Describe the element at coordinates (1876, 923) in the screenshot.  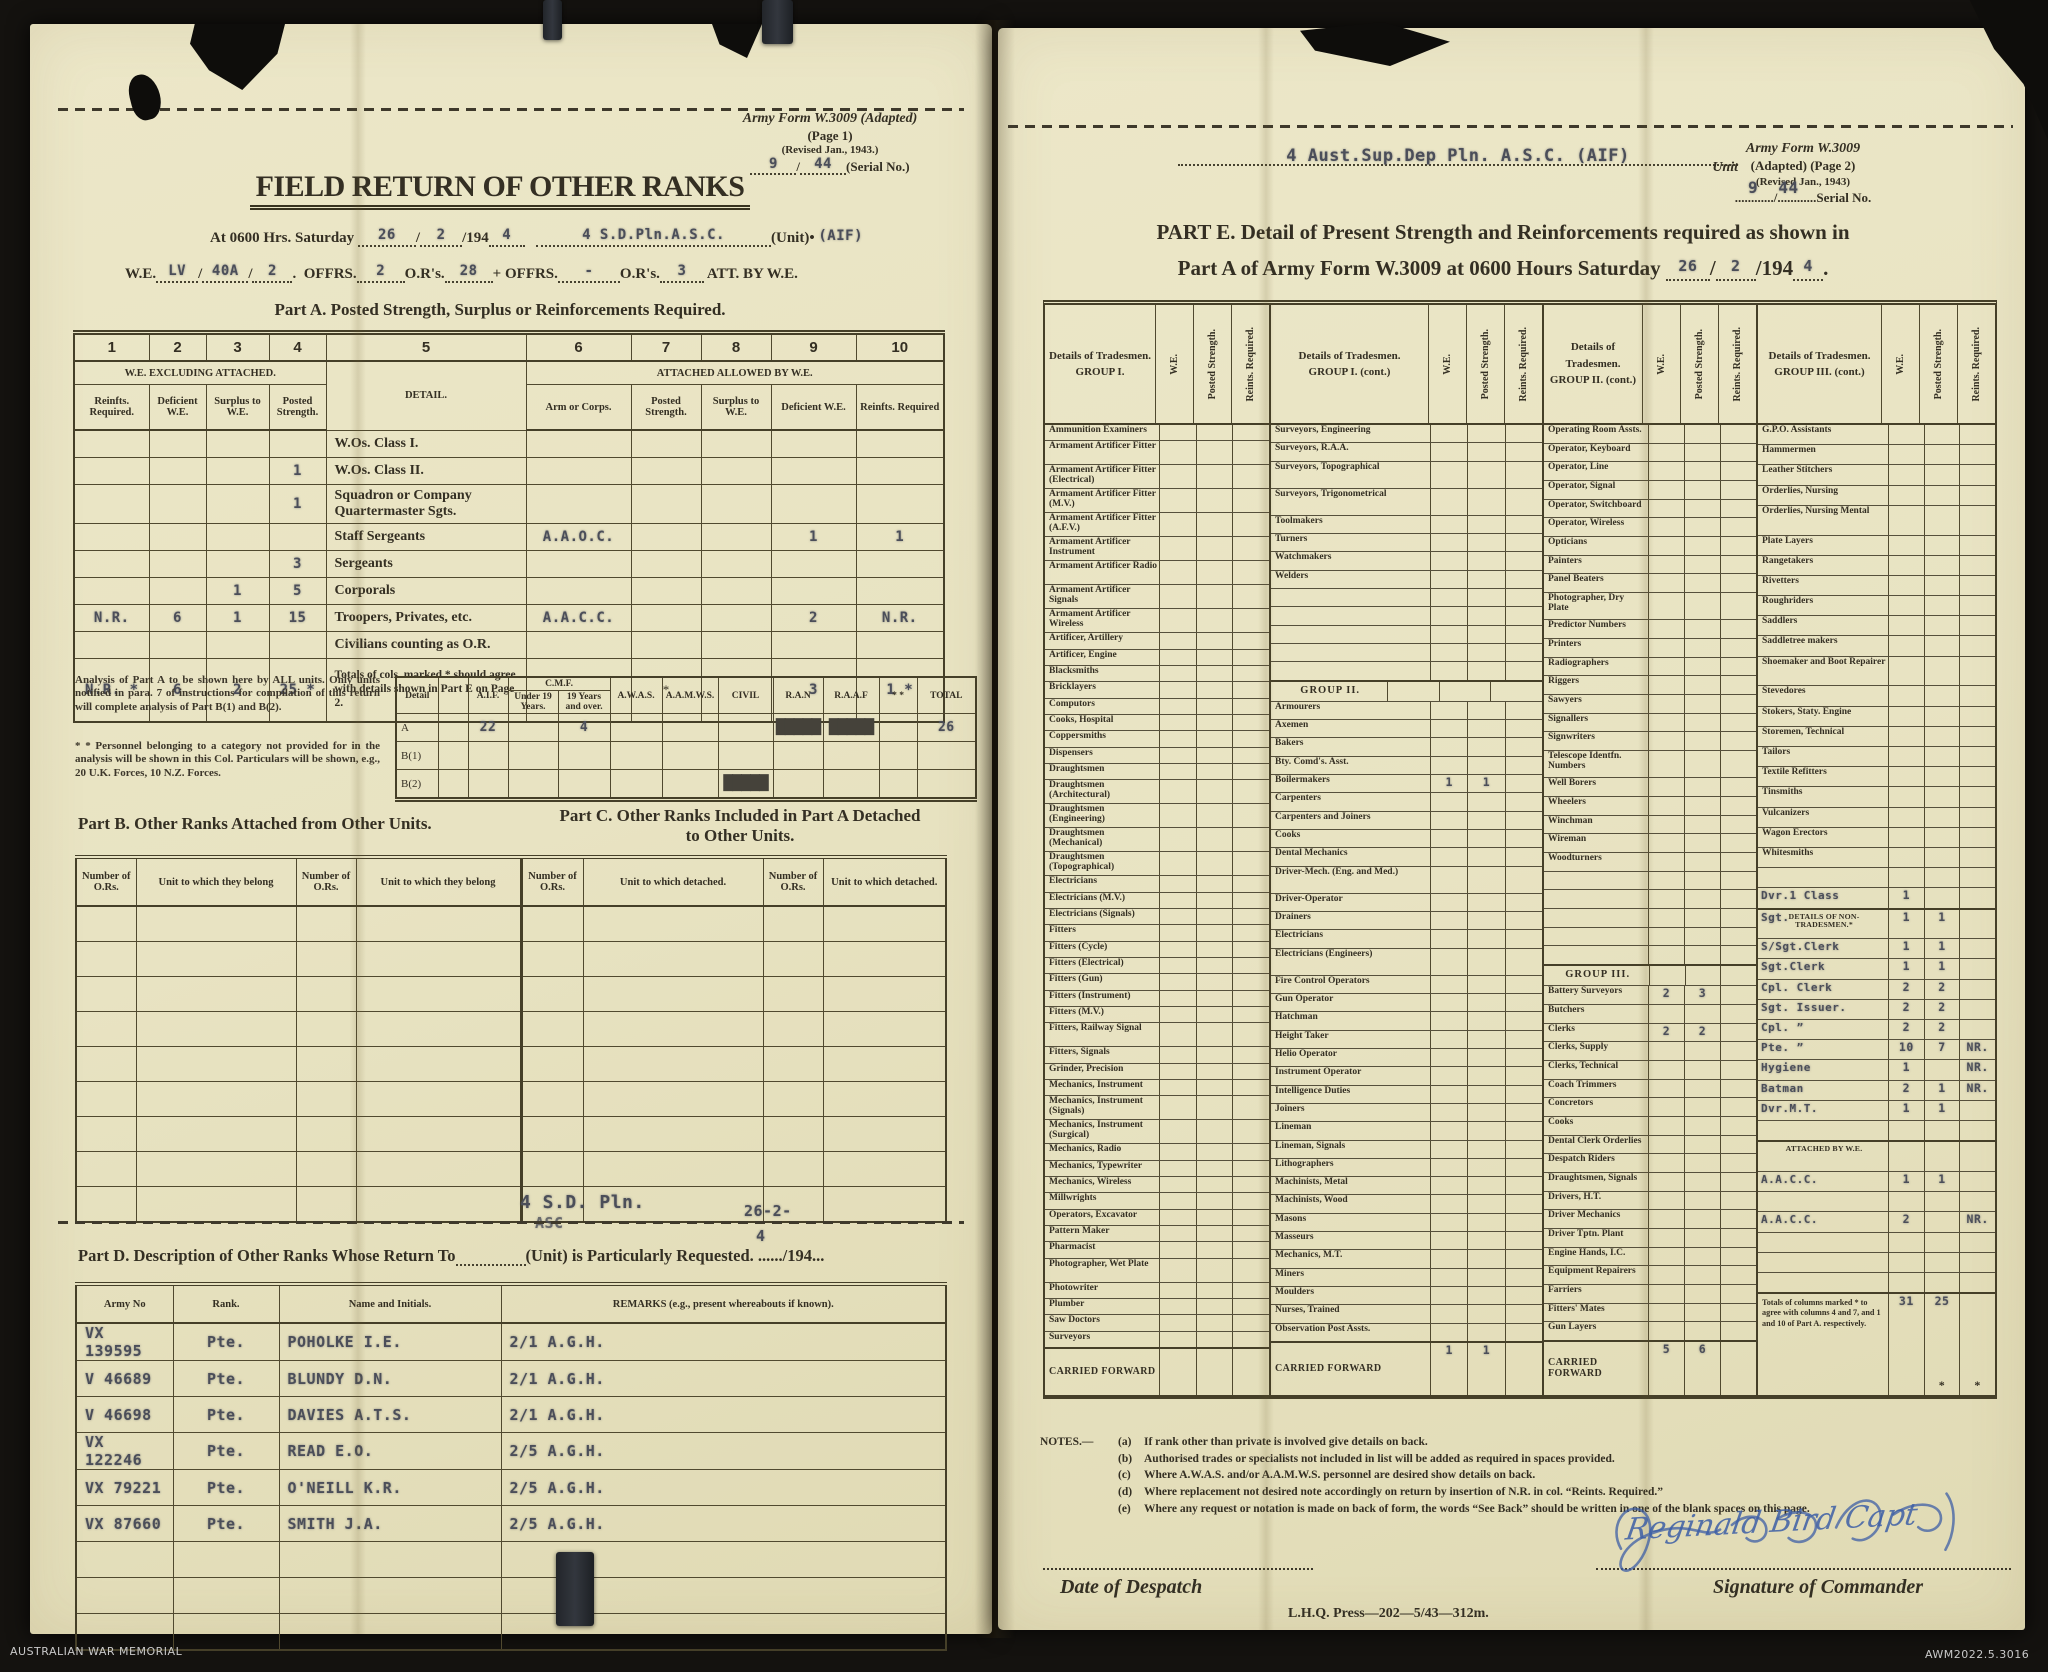
I see `tradesman-row: DETAILS OF NON-TRADESMEN.* Sgt. 1 1` at that location.